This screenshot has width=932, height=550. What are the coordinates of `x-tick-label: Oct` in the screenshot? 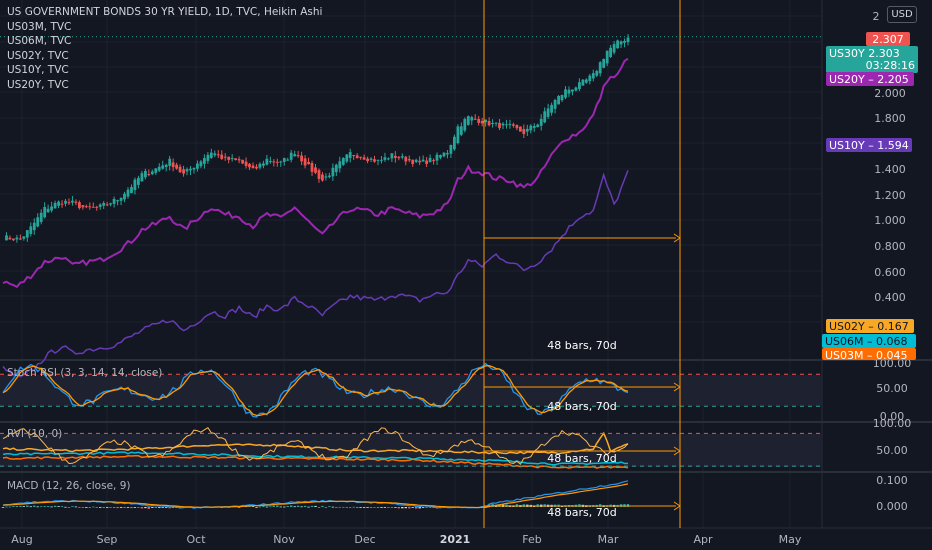 It's located at (196, 539).